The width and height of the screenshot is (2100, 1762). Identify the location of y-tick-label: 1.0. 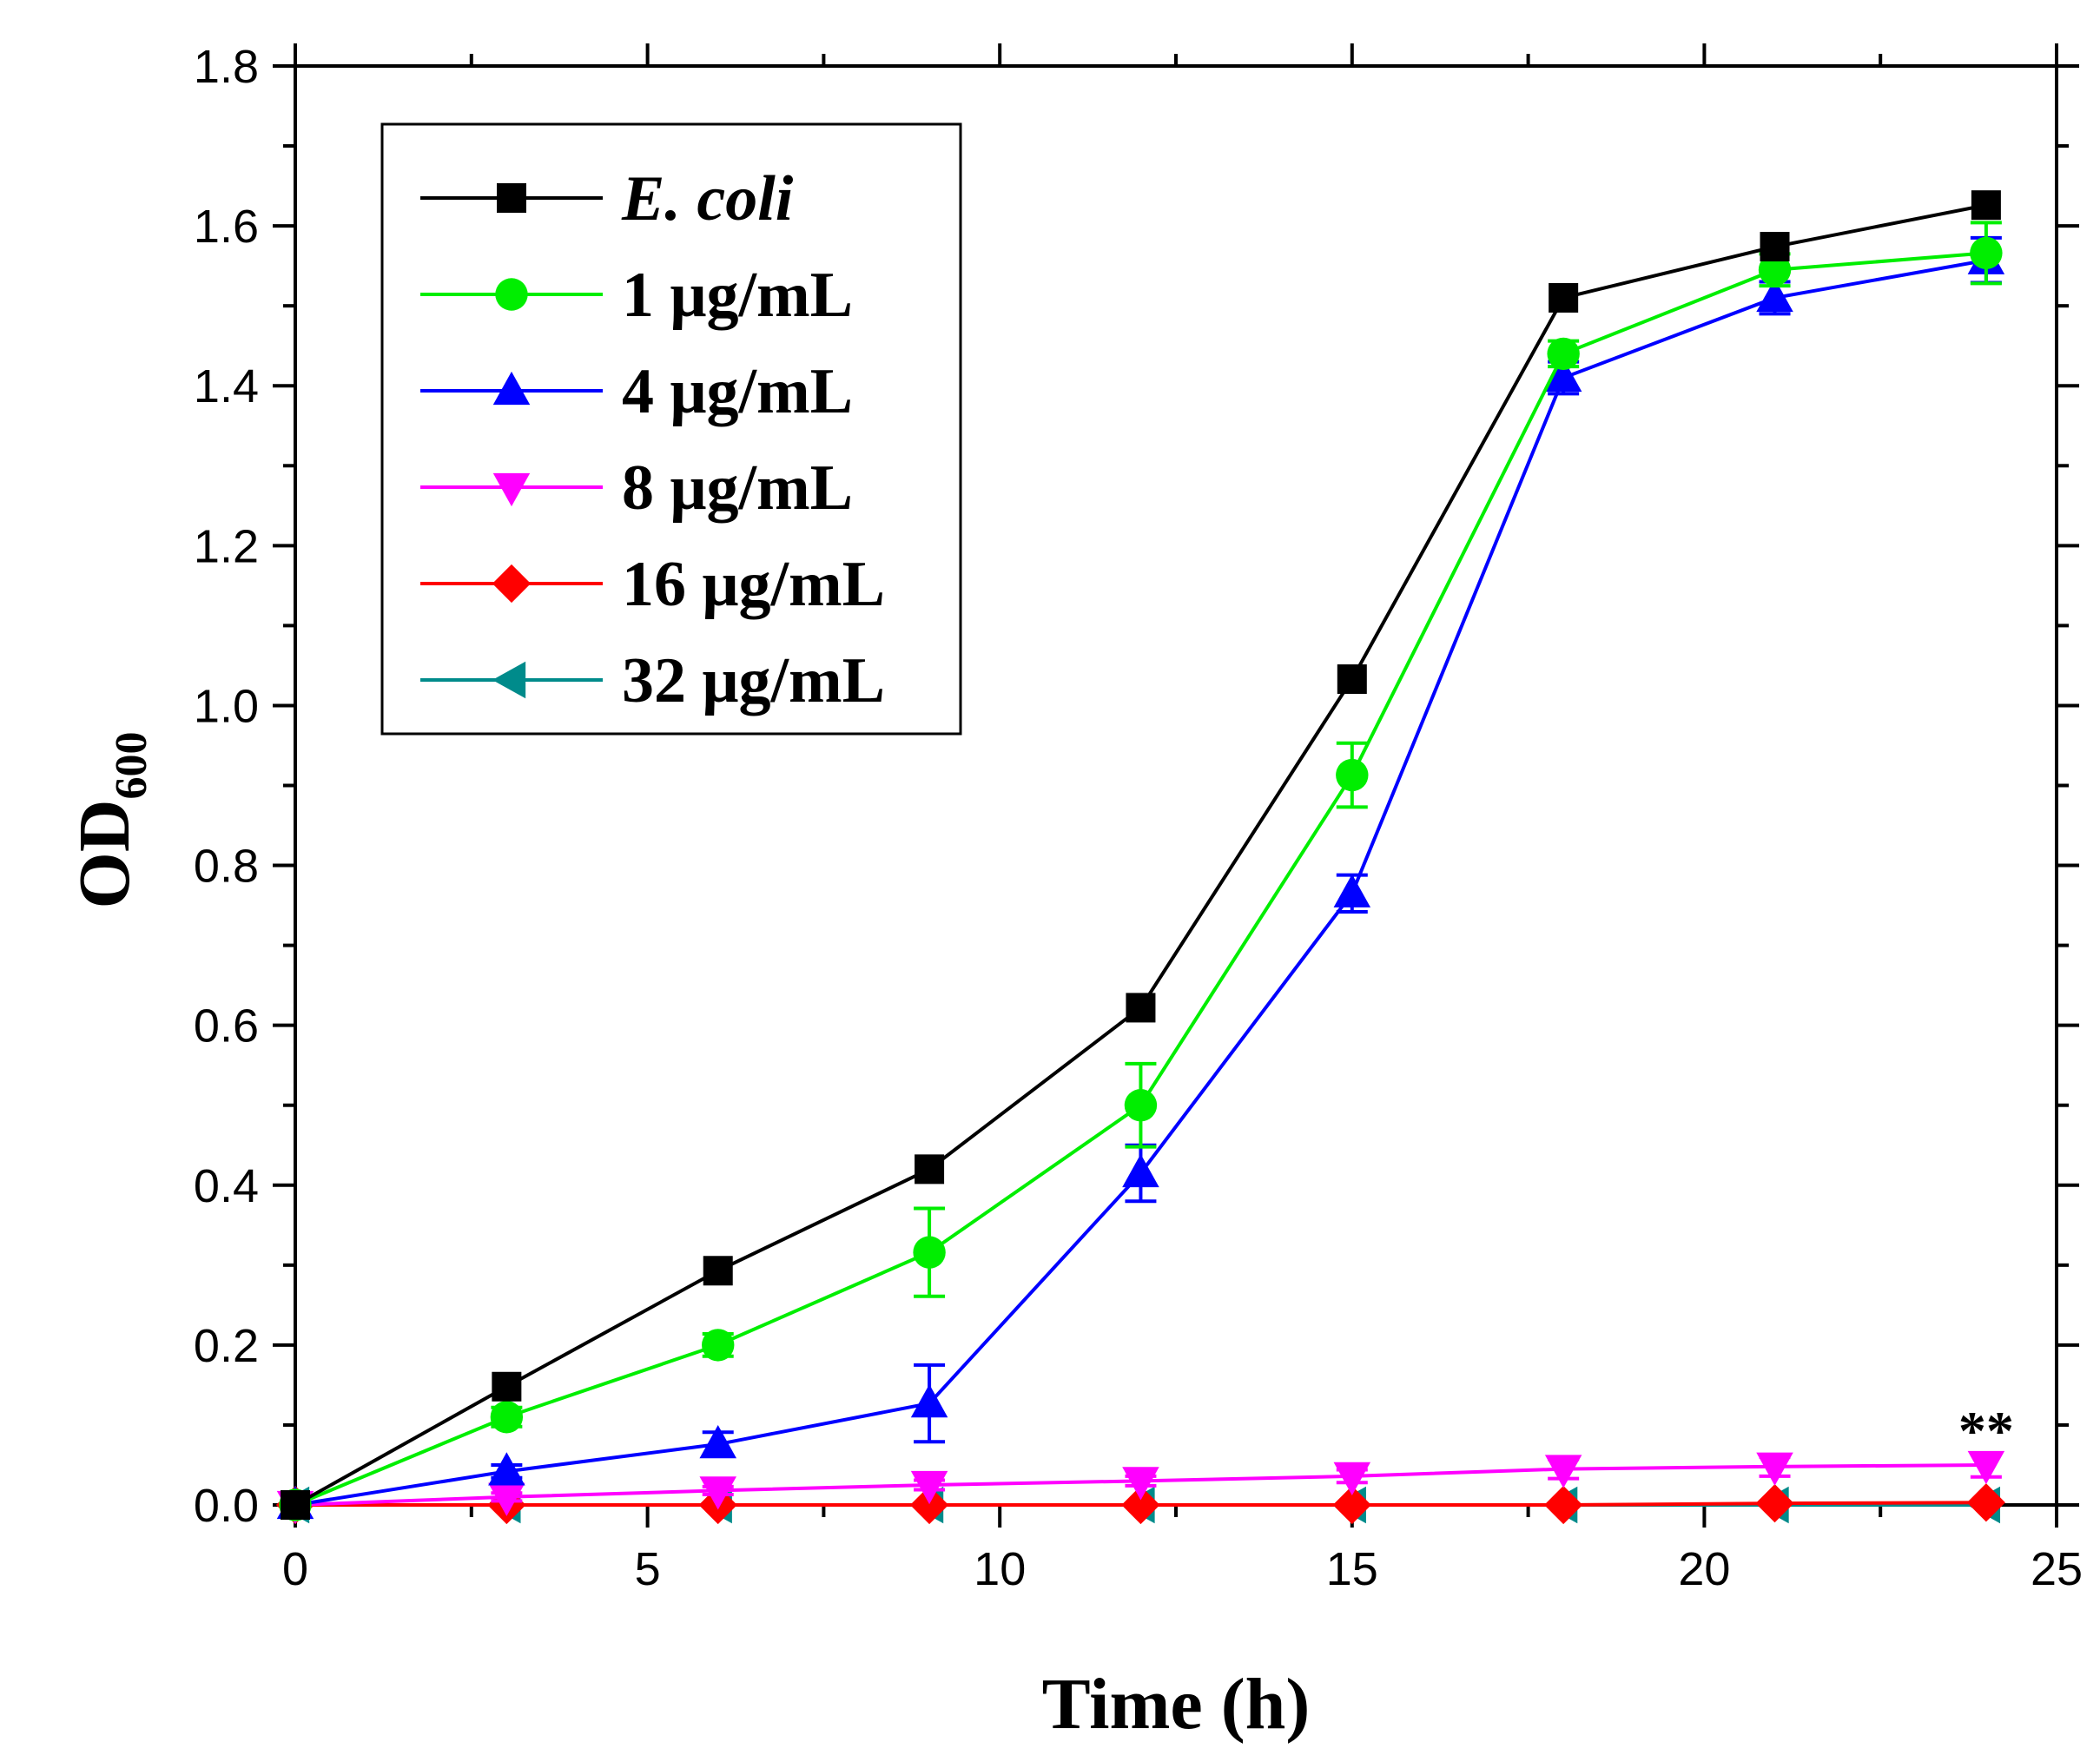
(226, 706).